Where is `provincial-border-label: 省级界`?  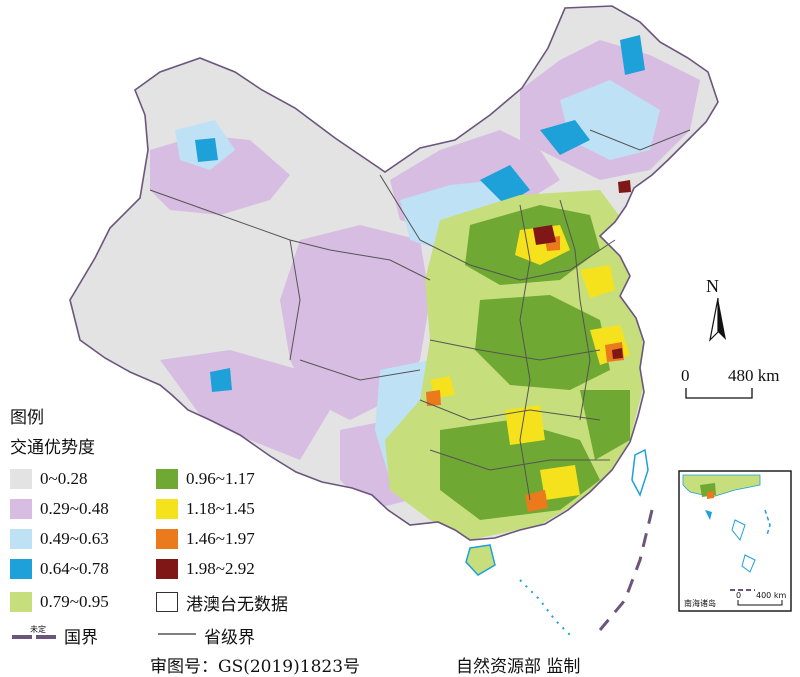
provincial-border-label: 省级界 is located at coordinates (229, 638).